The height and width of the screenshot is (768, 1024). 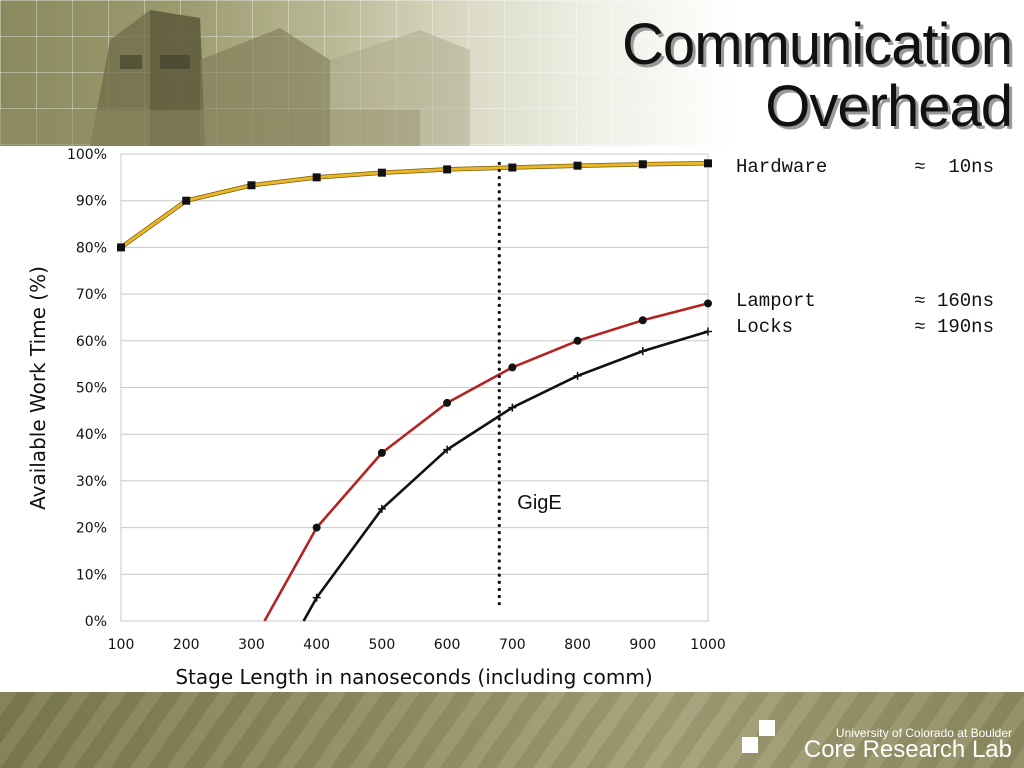 What do you see at coordinates (539, 503) in the screenshot?
I see `gige-label: GigE` at bounding box center [539, 503].